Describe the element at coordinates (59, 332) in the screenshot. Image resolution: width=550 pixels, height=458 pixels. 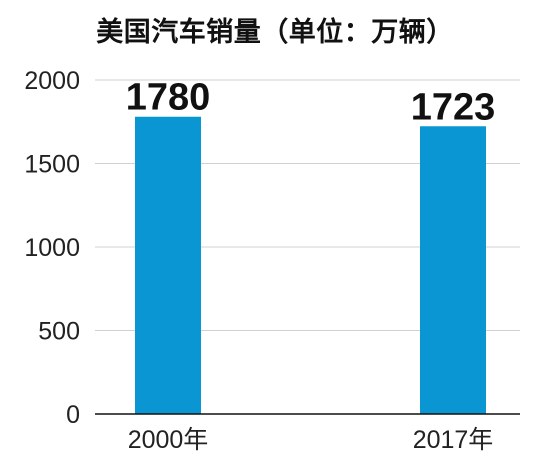
I see `y-tick-label: 500` at that location.